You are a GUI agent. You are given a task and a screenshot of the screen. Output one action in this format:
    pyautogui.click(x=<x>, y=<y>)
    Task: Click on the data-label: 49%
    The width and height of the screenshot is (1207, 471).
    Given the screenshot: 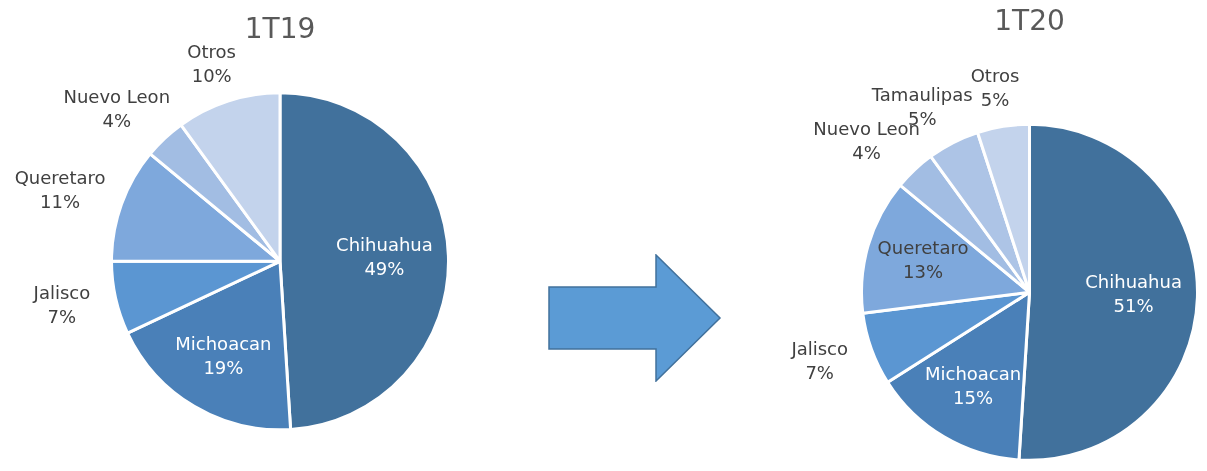 What is the action you would take?
    pyautogui.click(x=384, y=268)
    